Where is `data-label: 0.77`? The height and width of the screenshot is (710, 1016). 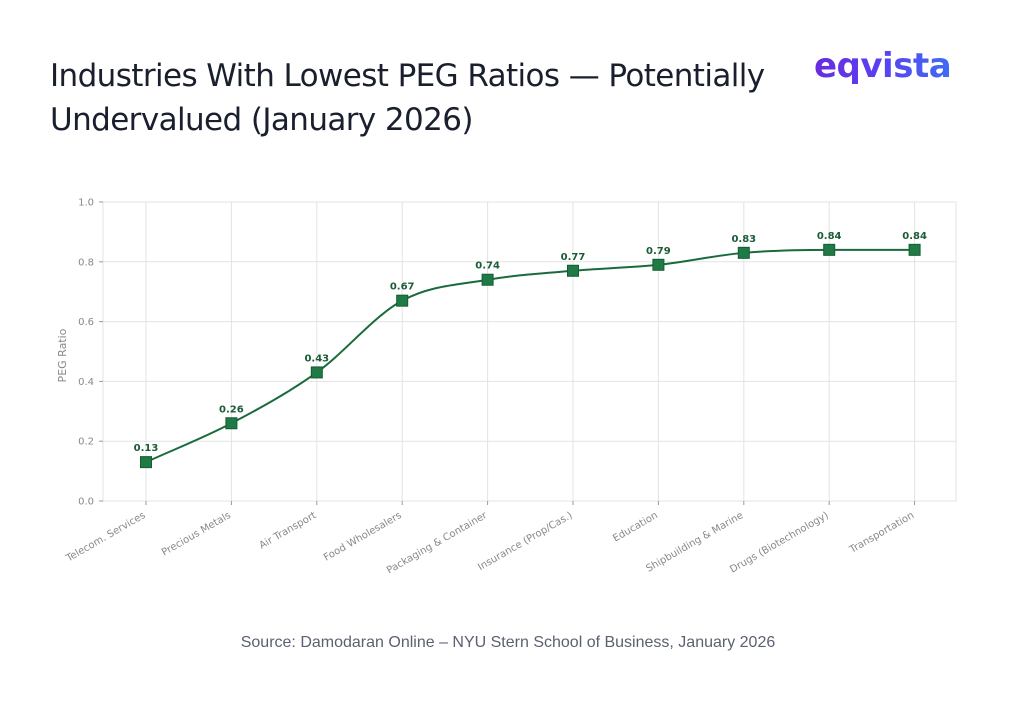
data-label: 0.77 is located at coordinates (573, 257).